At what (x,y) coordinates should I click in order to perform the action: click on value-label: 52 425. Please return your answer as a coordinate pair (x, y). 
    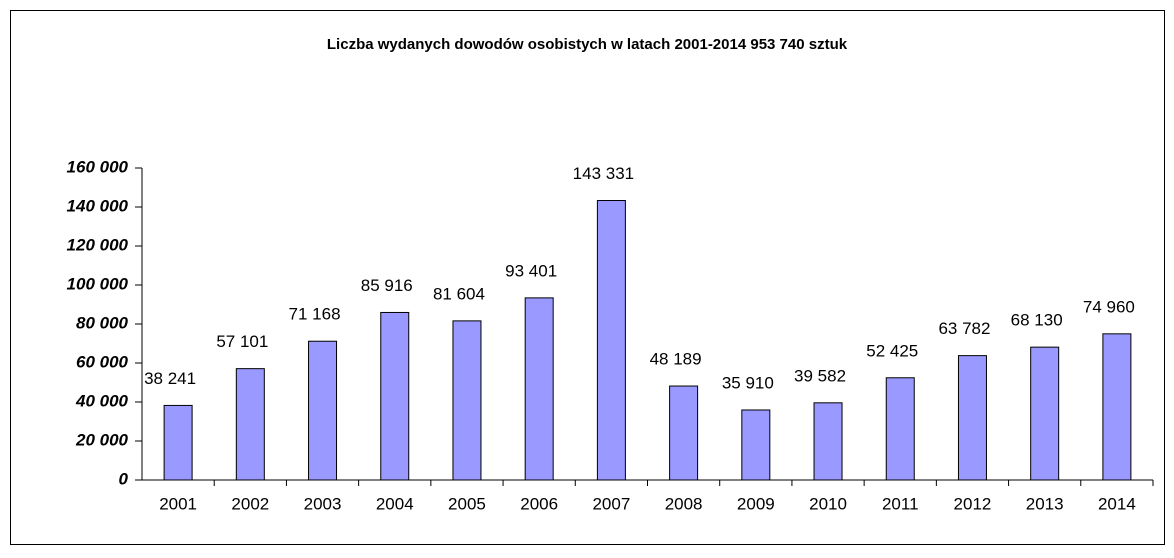
    Looking at the image, I should click on (892, 350).